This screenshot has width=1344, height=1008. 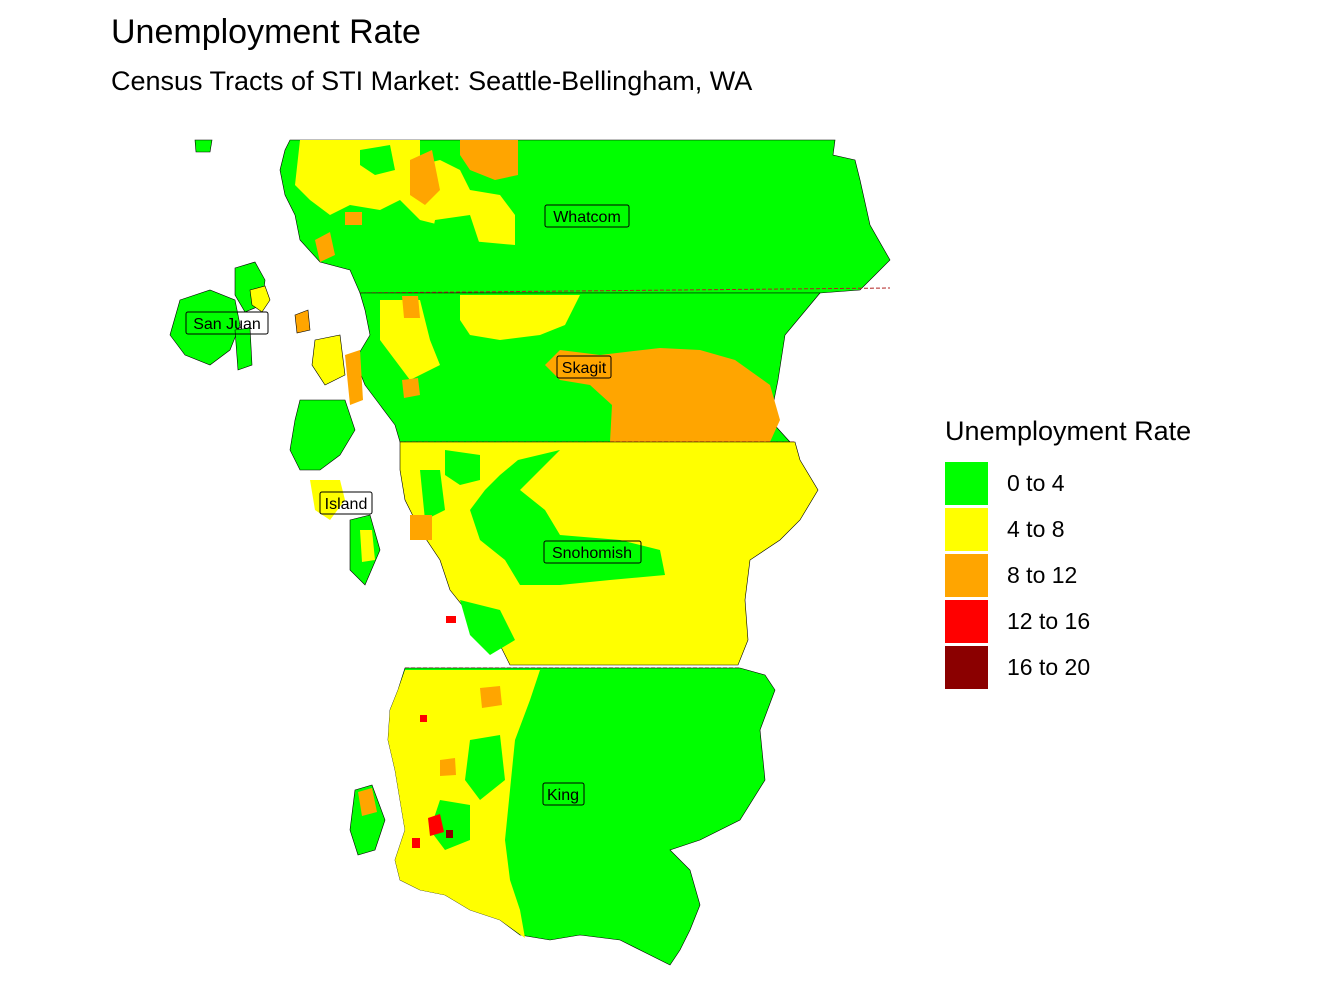 I want to click on snohomish-tract-orange, so click(x=421, y=527).